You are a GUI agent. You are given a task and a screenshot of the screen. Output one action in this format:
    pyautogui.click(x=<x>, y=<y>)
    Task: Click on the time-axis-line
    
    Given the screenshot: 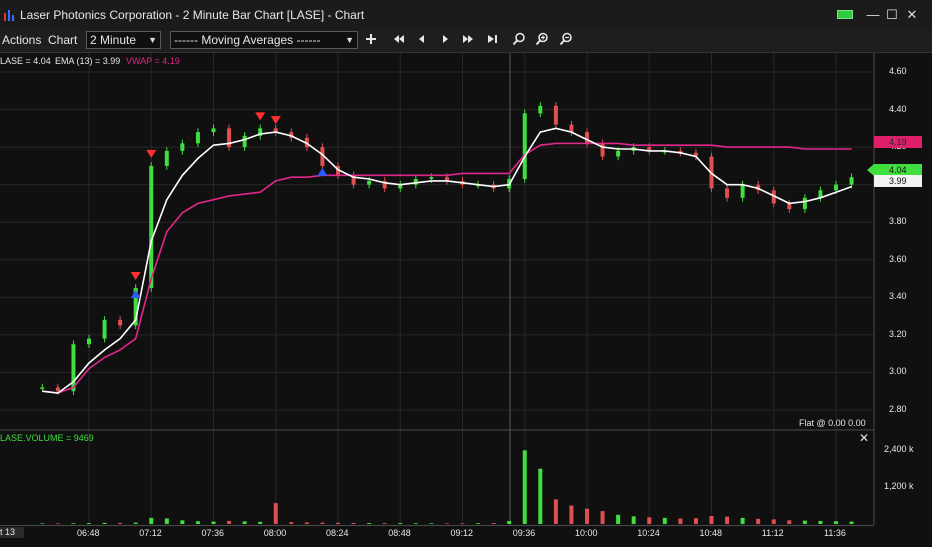 What is the action you would take?
    pyautogui.click(x=437, y=525)
    